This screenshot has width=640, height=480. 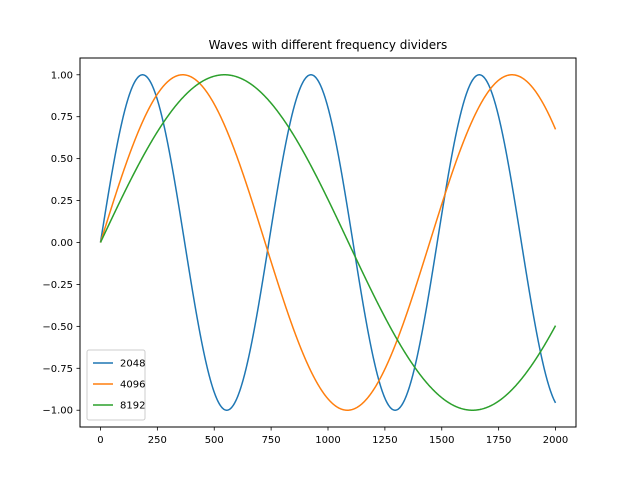 What do you see at coordinates (132, 364) in the screenshot?
I see `legend-label-2048: 2048` at bounding box center [132, 364].